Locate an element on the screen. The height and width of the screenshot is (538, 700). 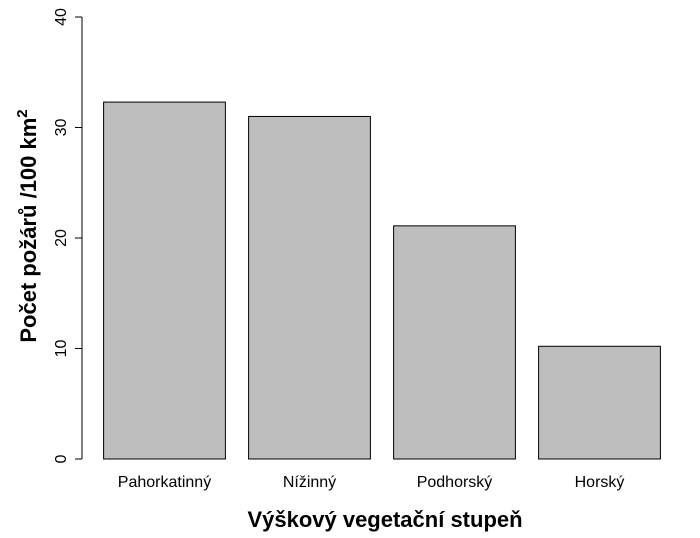
x-tick-label: Nížinný is located at coordinates (309, 482).